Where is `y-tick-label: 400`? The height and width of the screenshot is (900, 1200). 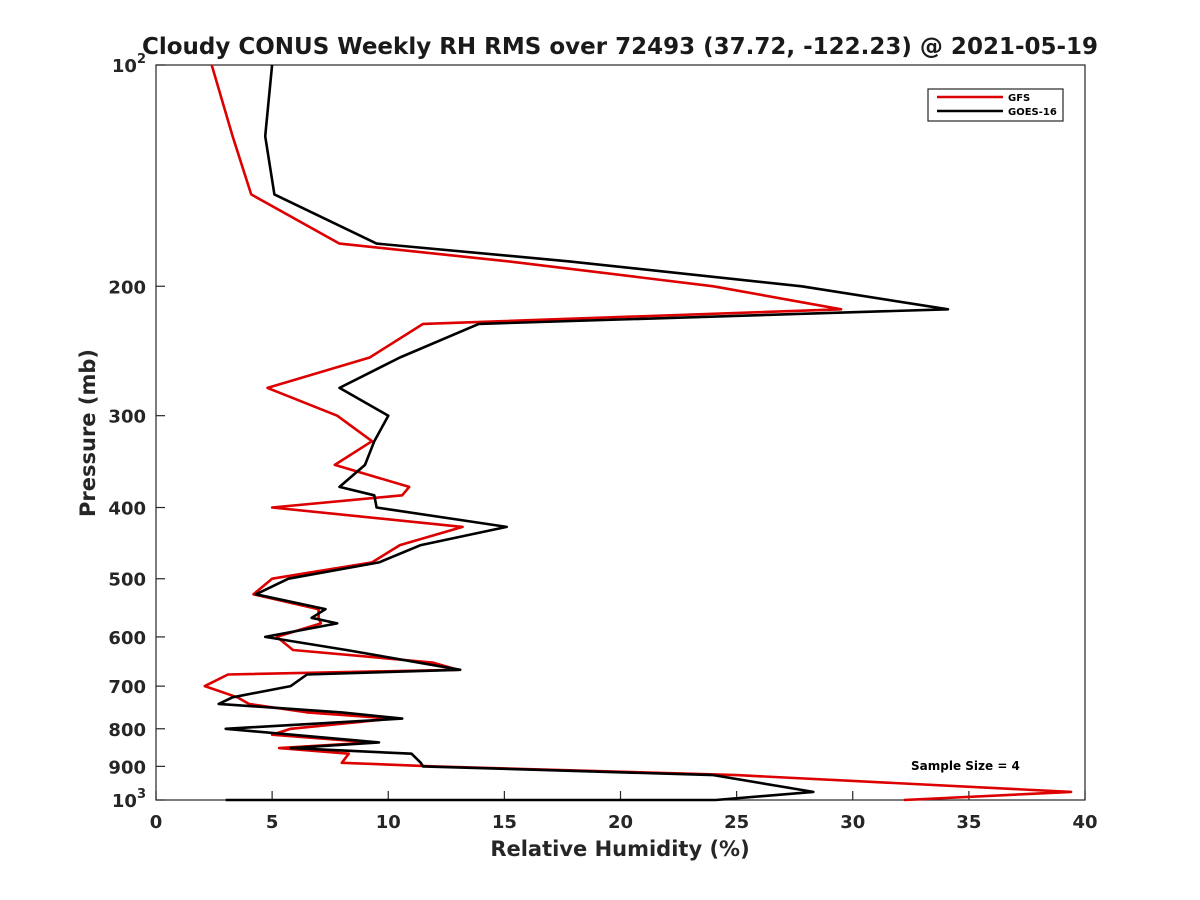 y-tick-label: 400 is located at coordinates (127, 509).